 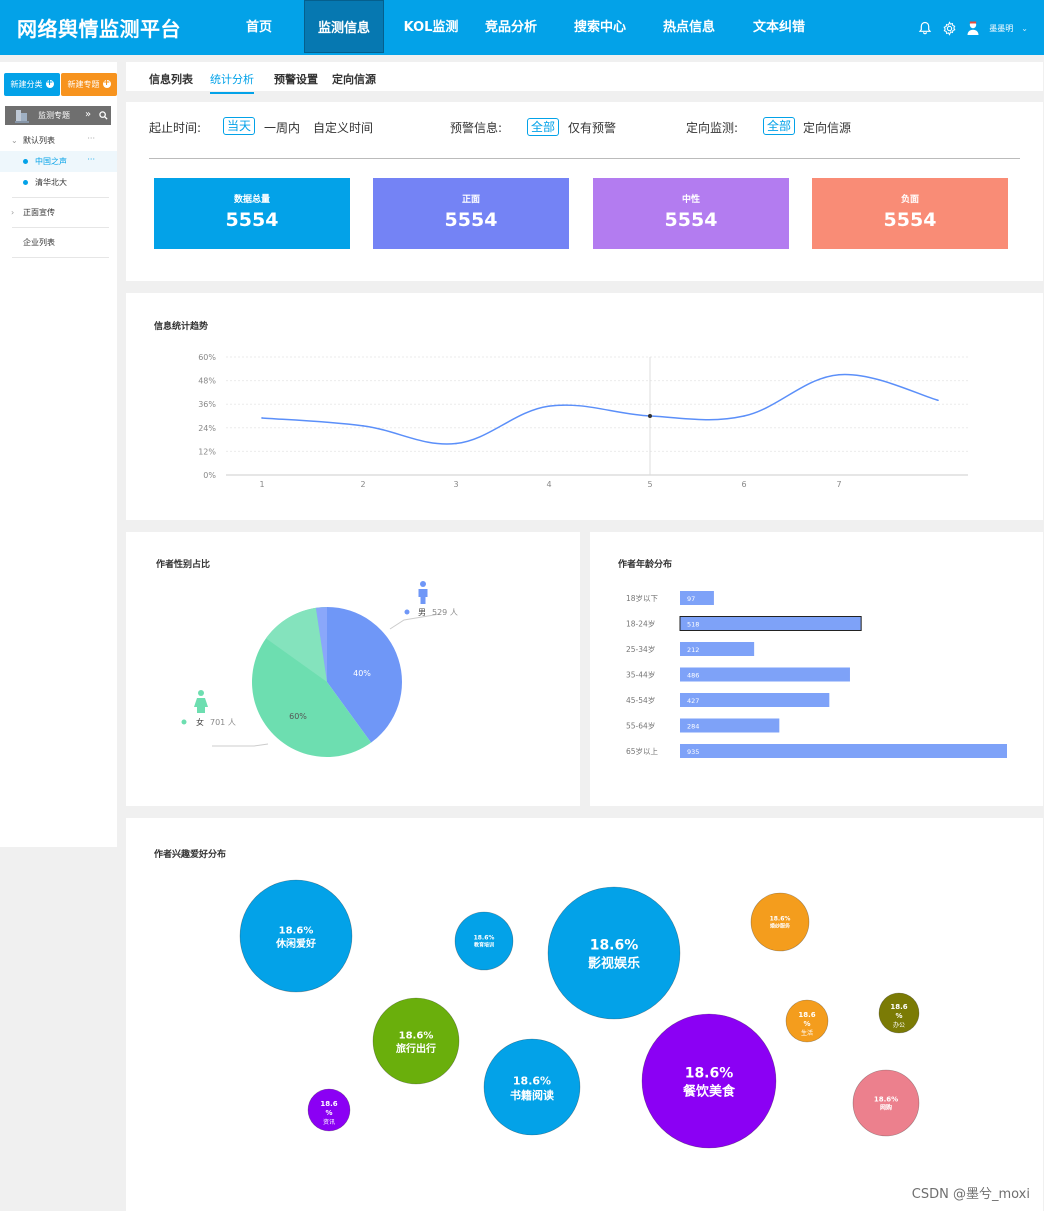 What do you see at coordinates (39, 242) in the screenshot?
I see `tree-company: 企业列表` at bounding box center [39, 242].